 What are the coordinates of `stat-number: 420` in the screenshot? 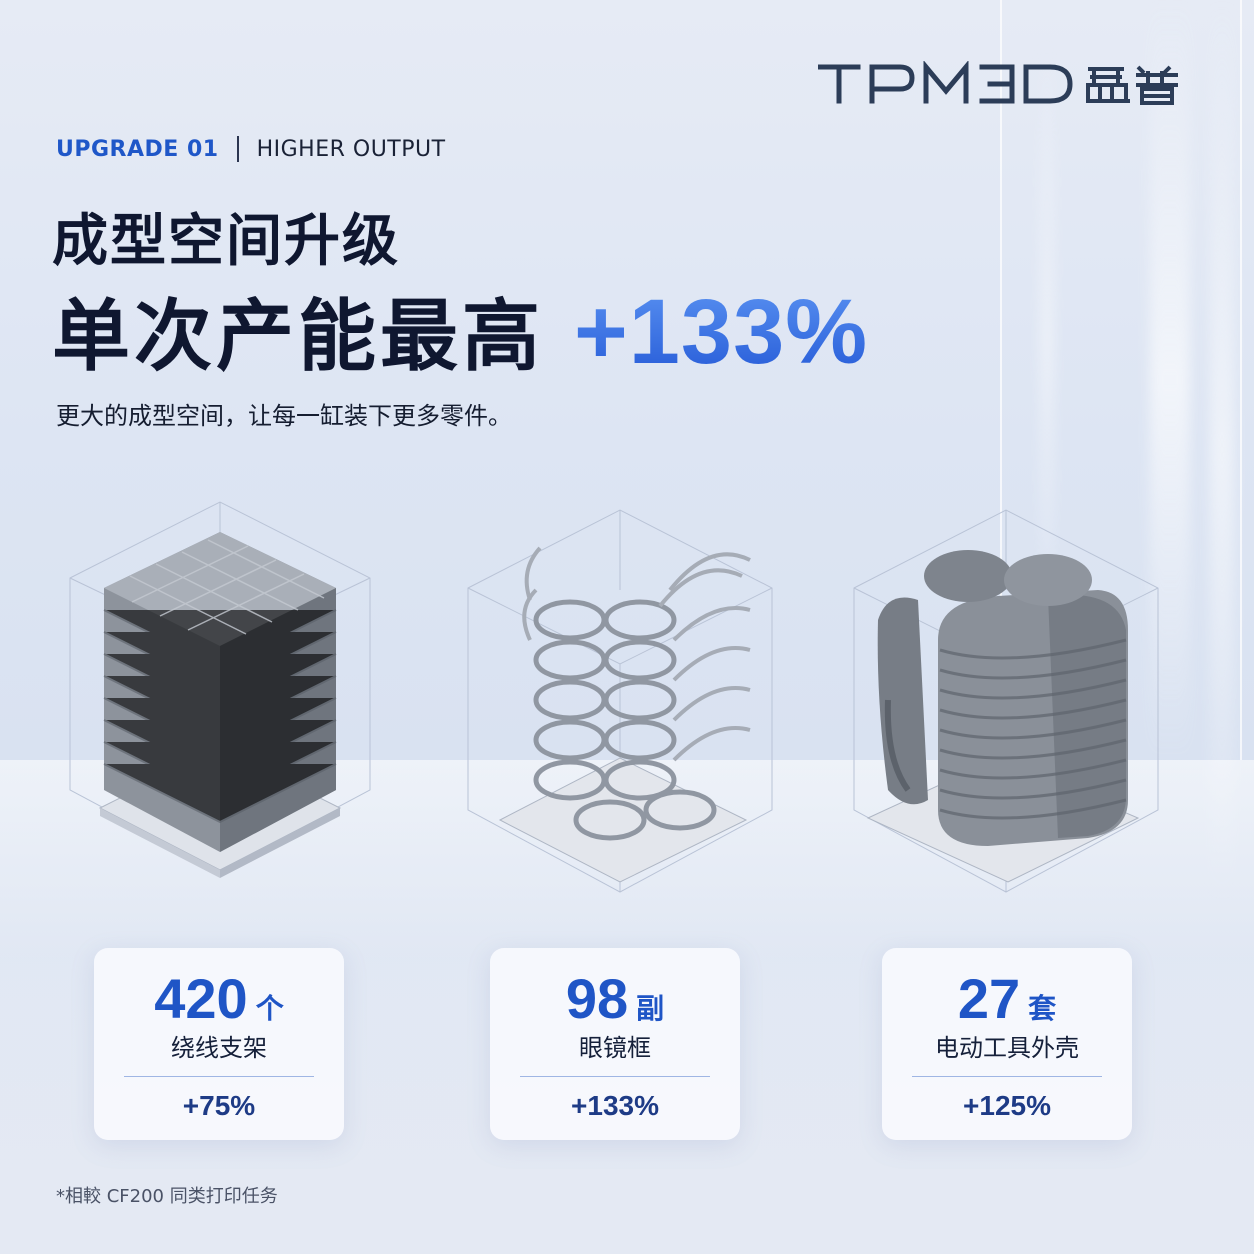 It's located at (201, 998).